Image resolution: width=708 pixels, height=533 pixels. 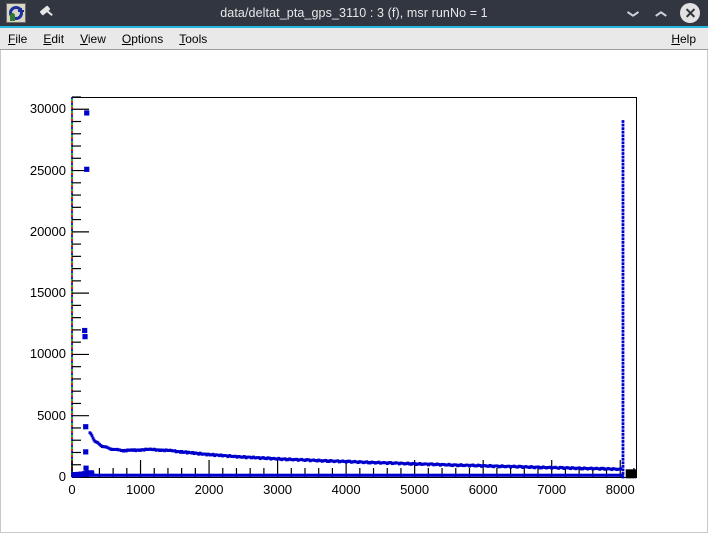 What do you see at coordinates (72, 489) in the screenshot?
I see `x-tick-label: 0` at bounding box center [72, 489].